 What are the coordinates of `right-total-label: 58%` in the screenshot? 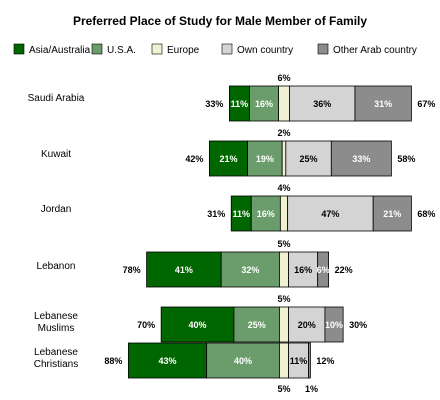 It's located at (406, 159).